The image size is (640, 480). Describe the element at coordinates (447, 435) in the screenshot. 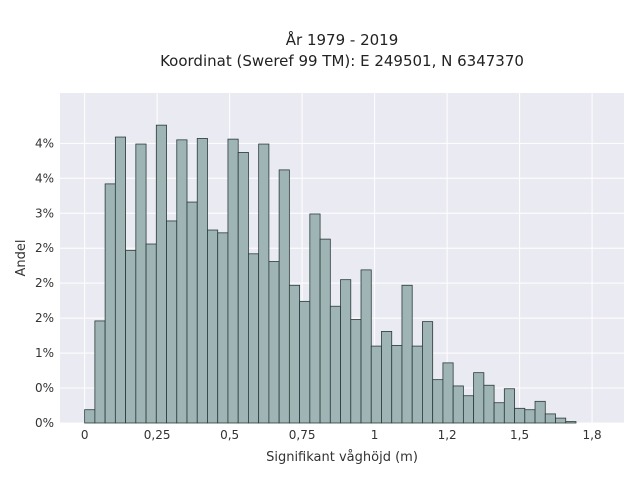

I see `x-tick-label: 1,2` at that location.